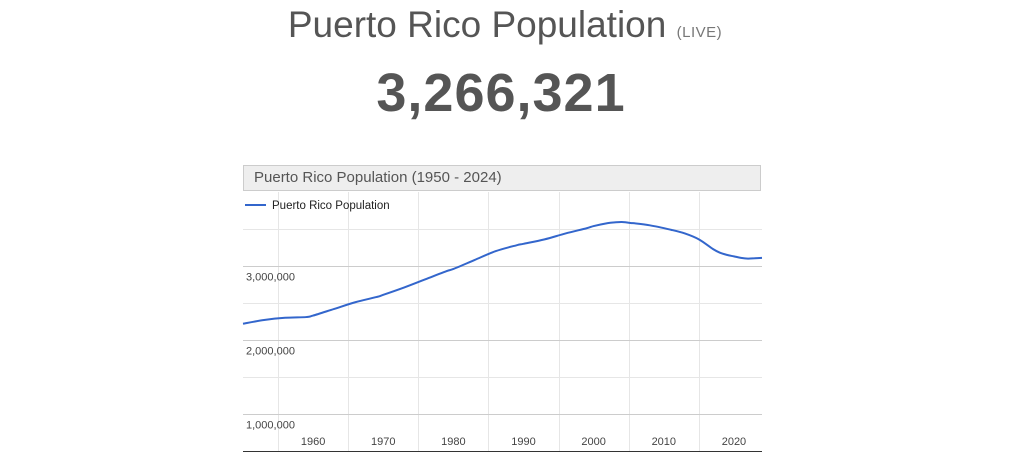  What do you see at coordinates (477, 24) in the screenshot?
I see `page-title-text: Puerto Rico Population` at bounding box center [477, 24].